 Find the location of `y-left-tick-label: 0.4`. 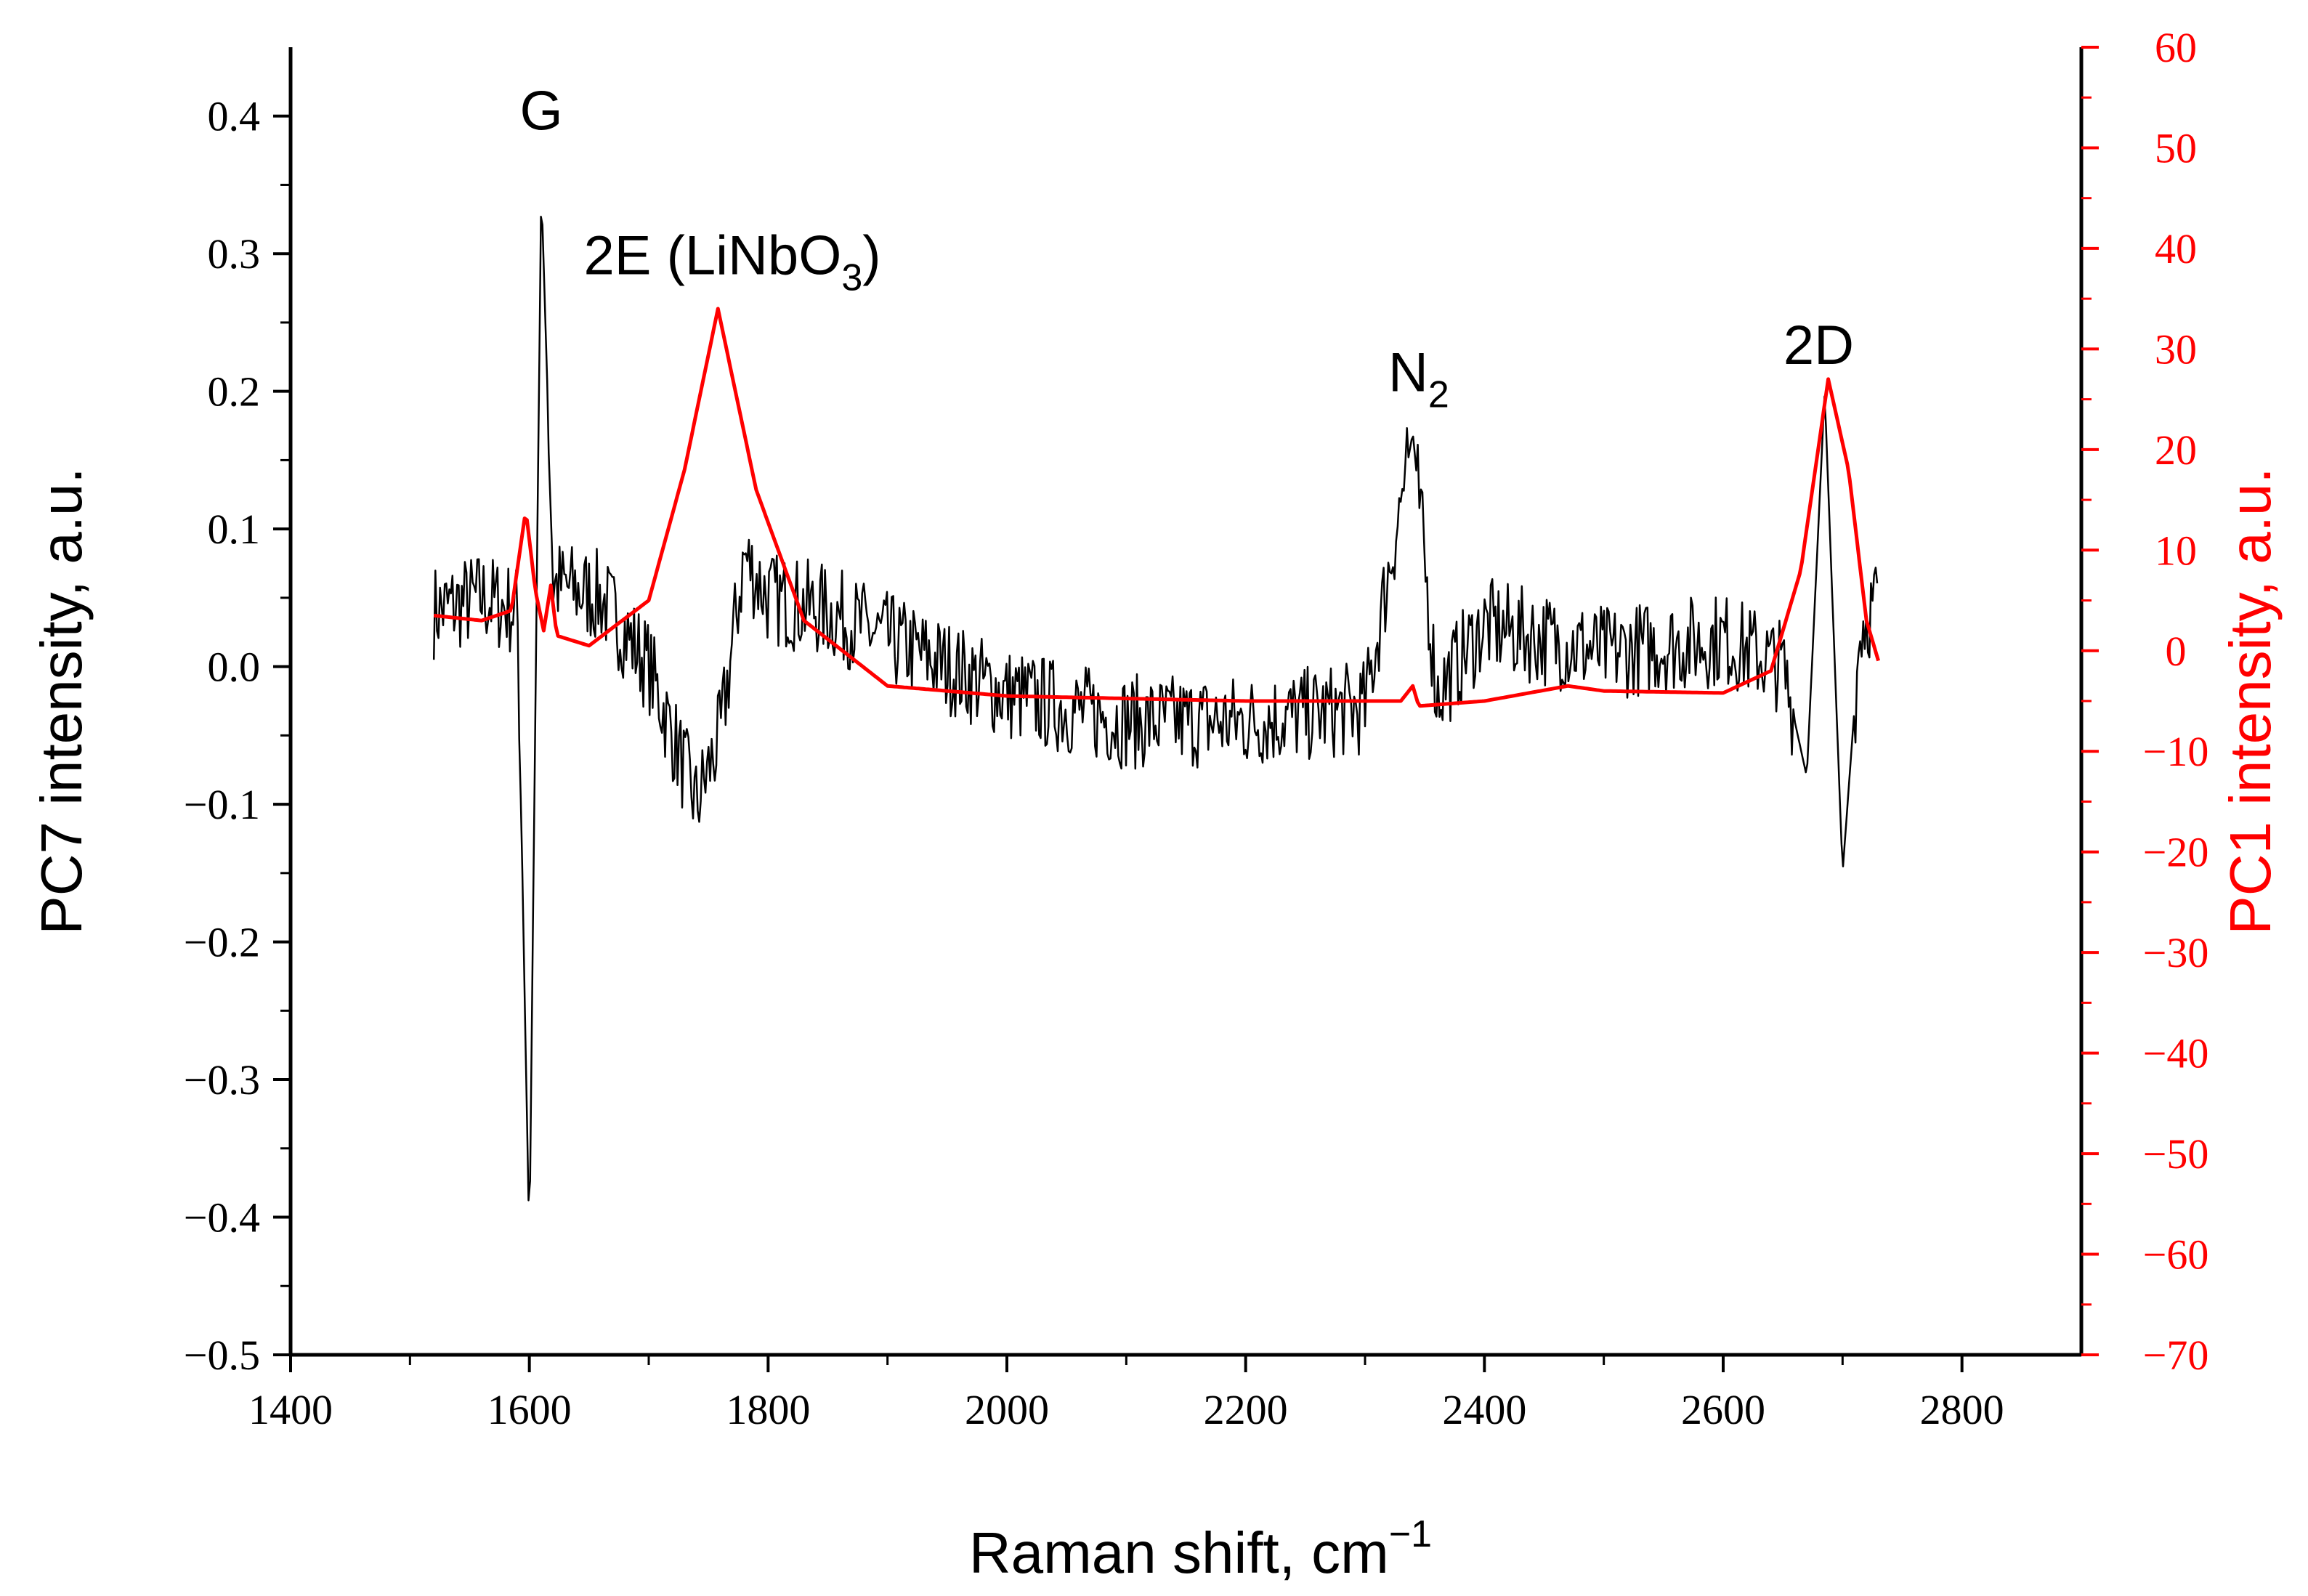

y-left-tick-label: 0.4 is located at coordinates (234, 117).